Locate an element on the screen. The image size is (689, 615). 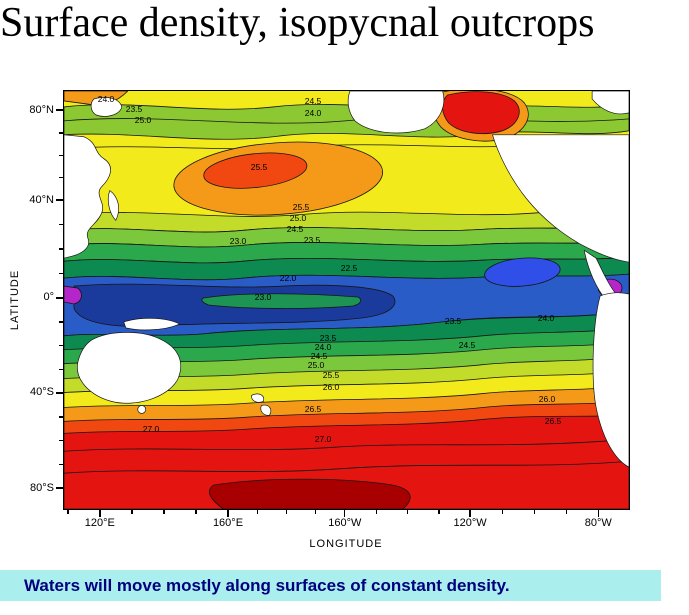
page-title: Surface density, isopycnal outcrops is located at coordinates (297, 23).